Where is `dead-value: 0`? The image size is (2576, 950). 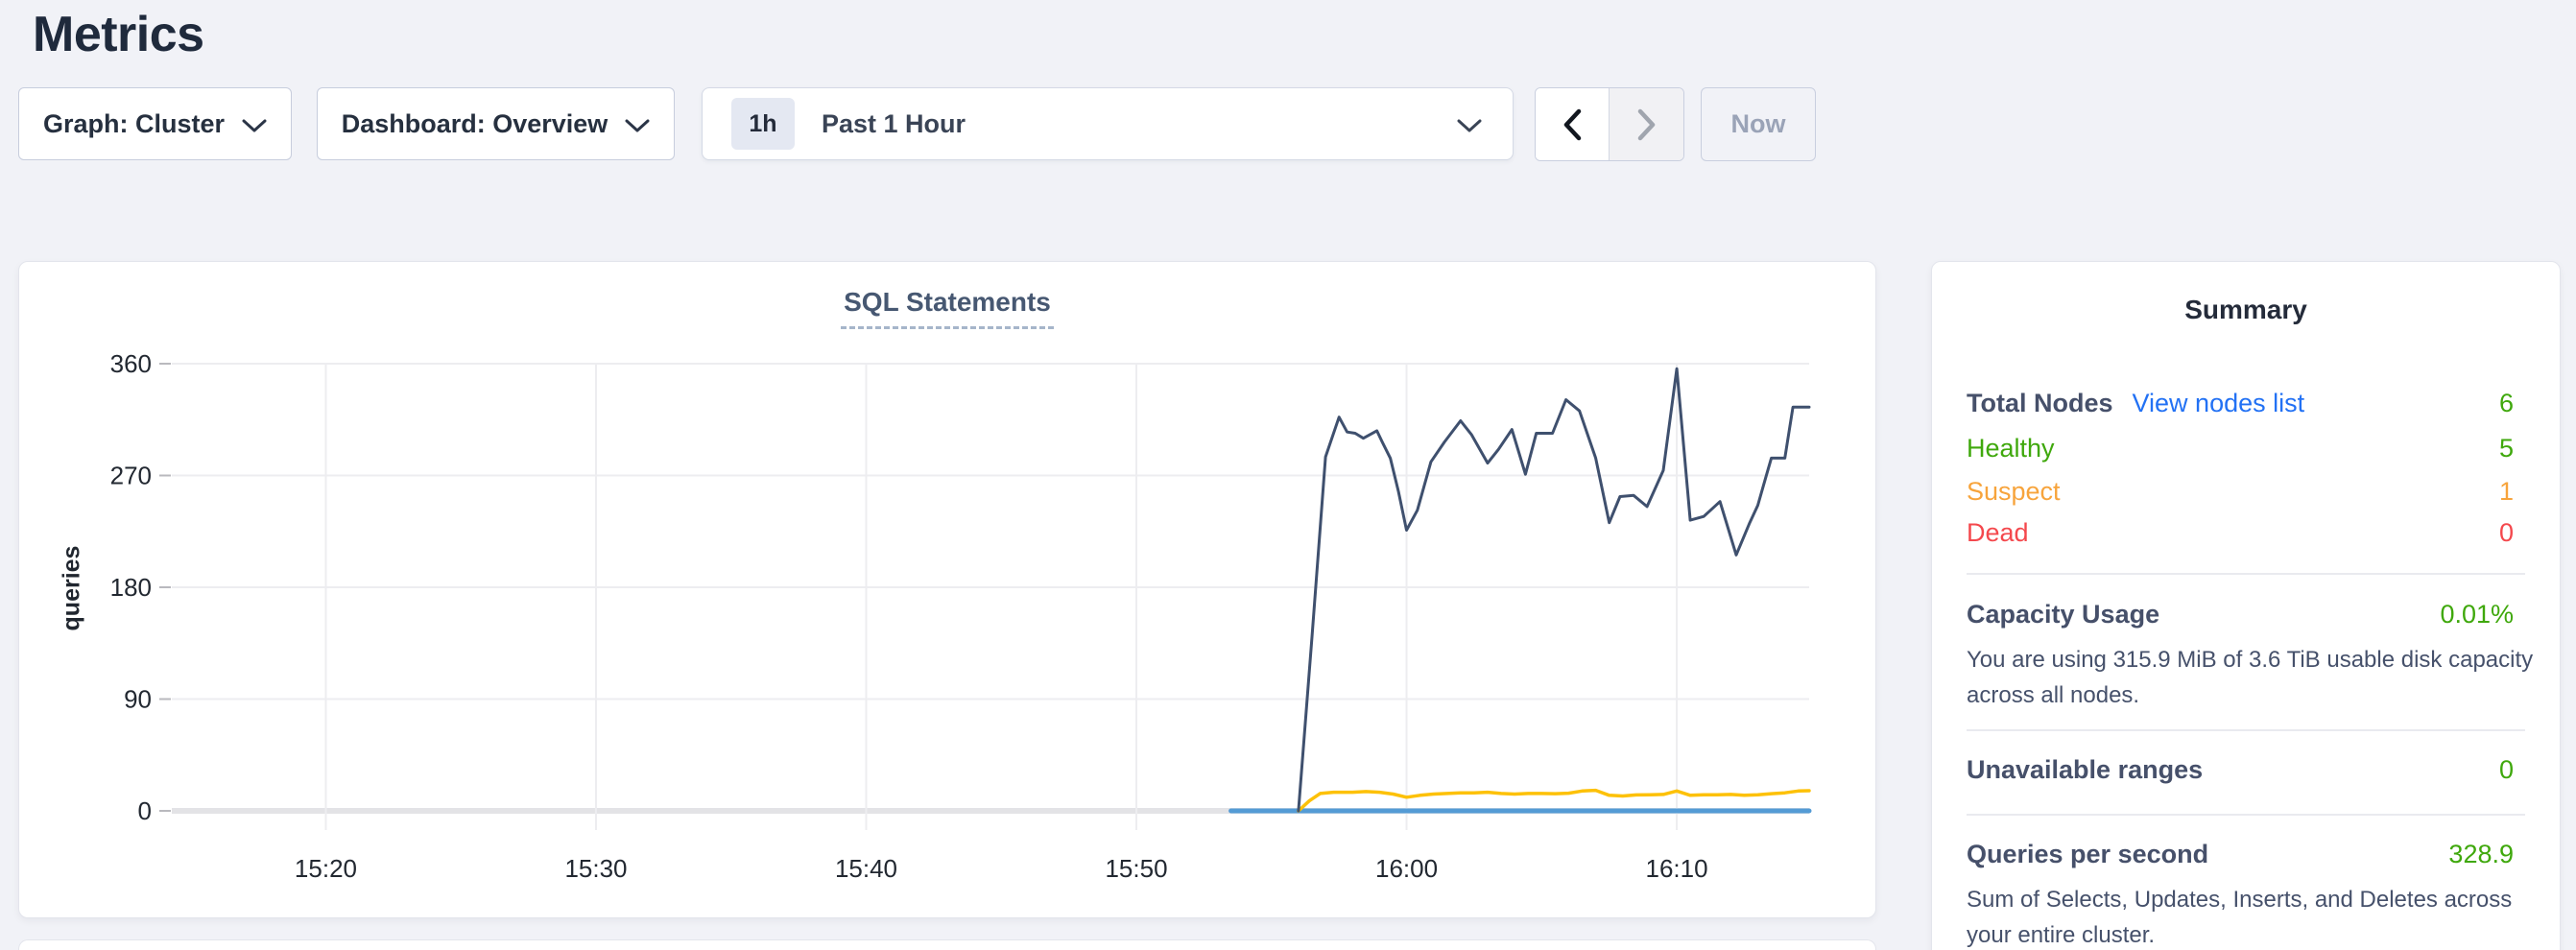
dead-value: 0 is located at coordinates (2506, 532).